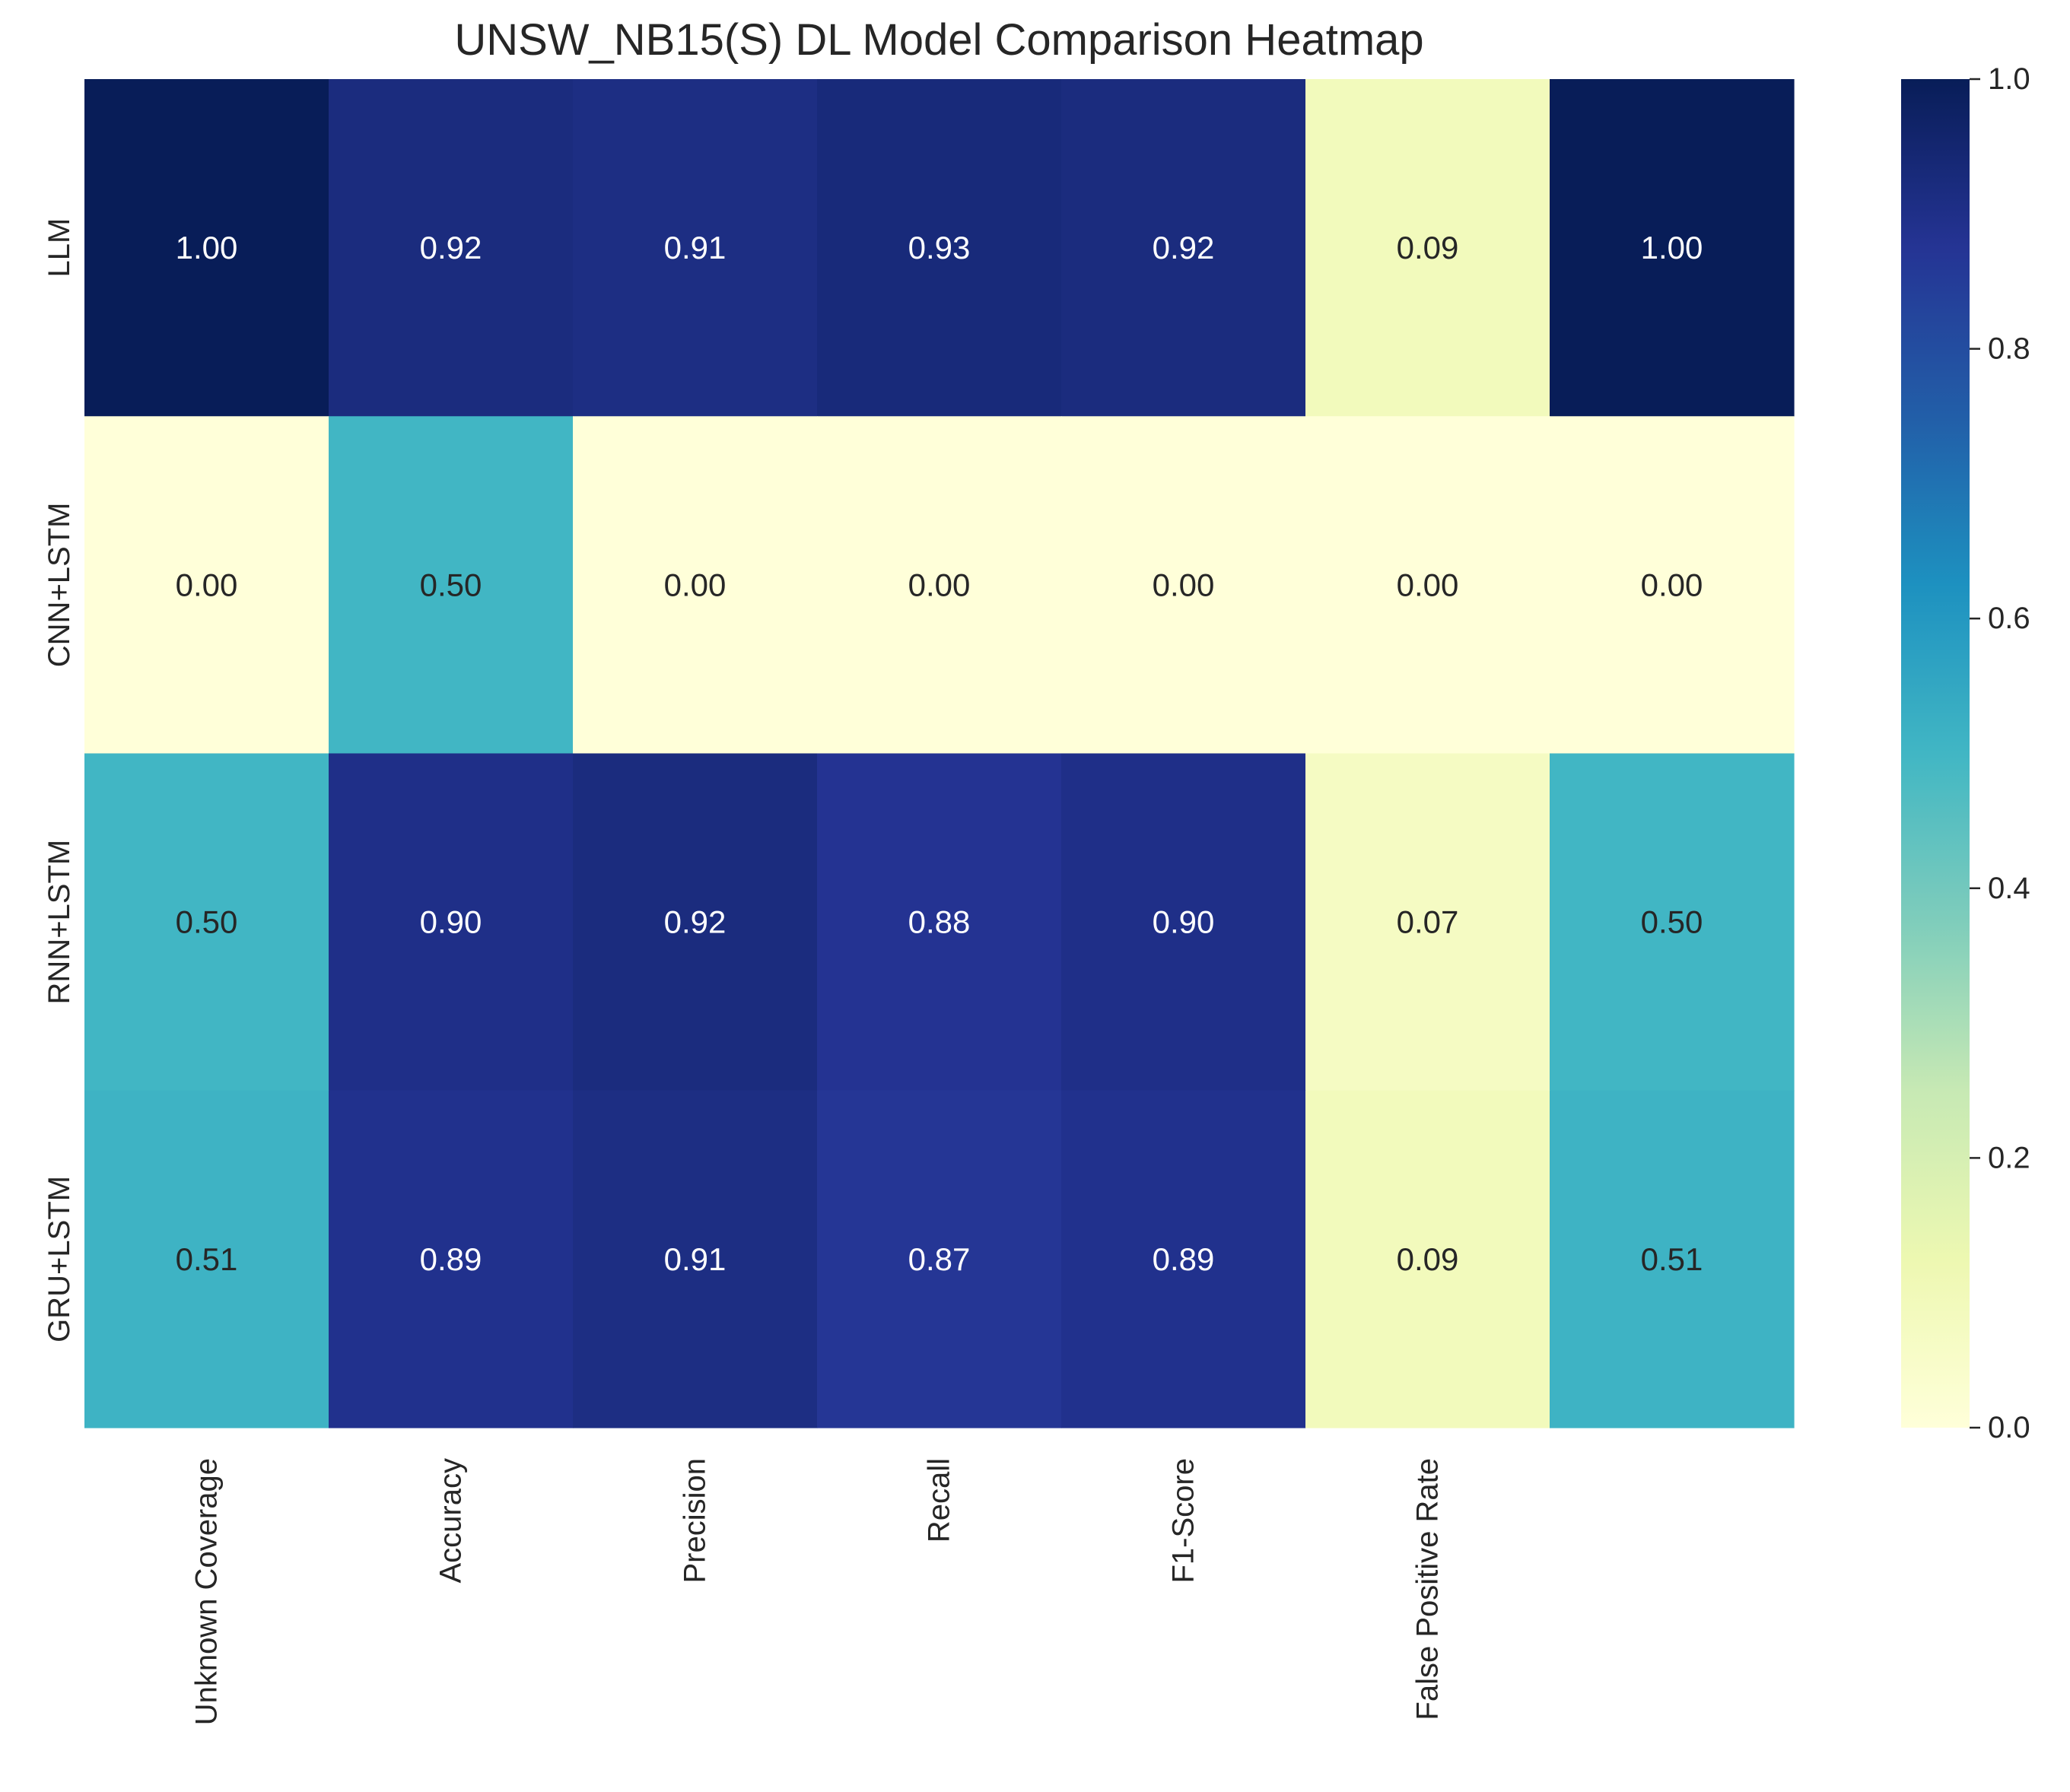 Image resolution: width=2070 pixels, height=1792 pixels. What do you see at coordinates (696, 1521) in the screenshot?
I see `column-tick-label: Precision` at bounding box center [696, 1521].